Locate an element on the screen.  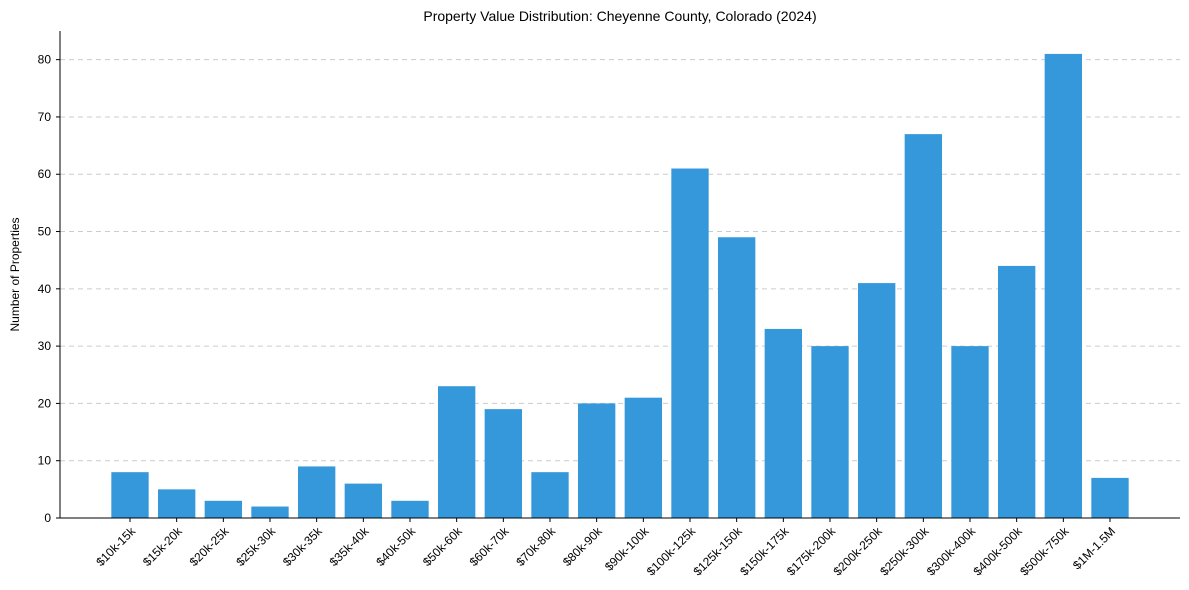
y-tick-label: 40 is located at coordinates (45, 289).